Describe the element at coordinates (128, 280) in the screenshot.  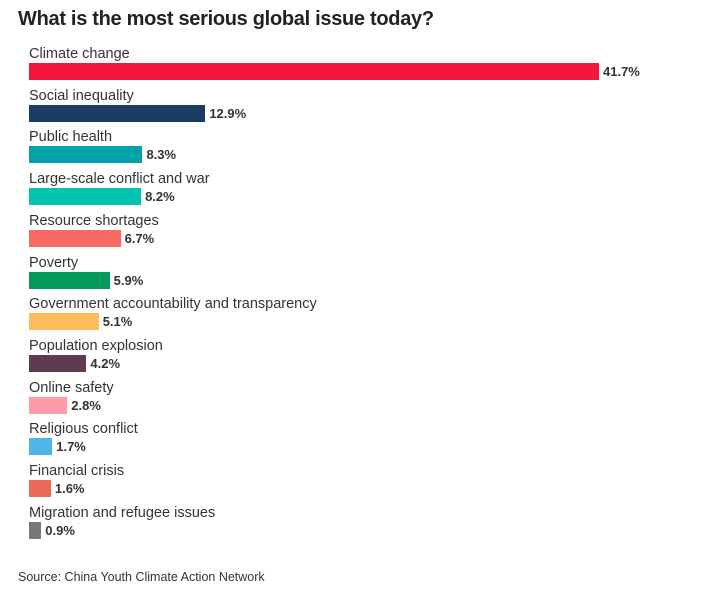
I see `value-label: 5.9%` at that location.